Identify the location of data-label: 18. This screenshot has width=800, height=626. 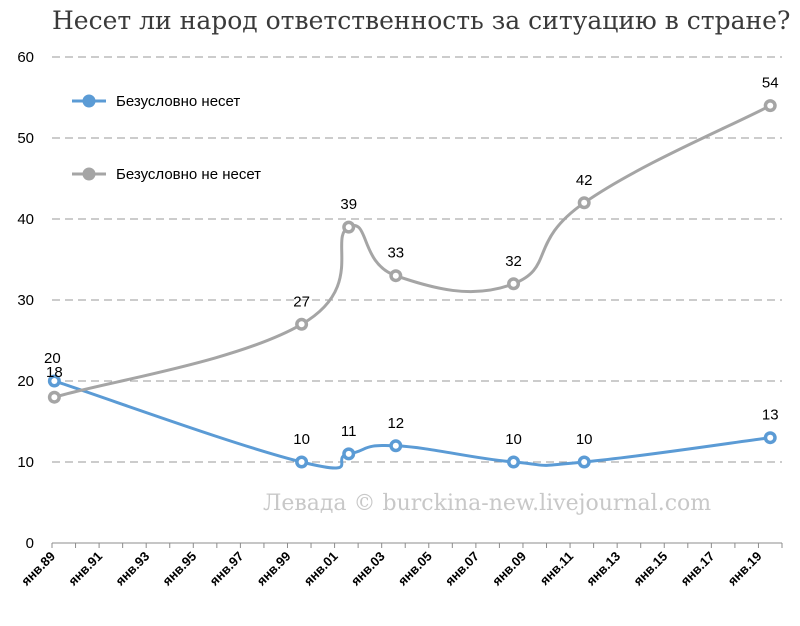
(54, 372).